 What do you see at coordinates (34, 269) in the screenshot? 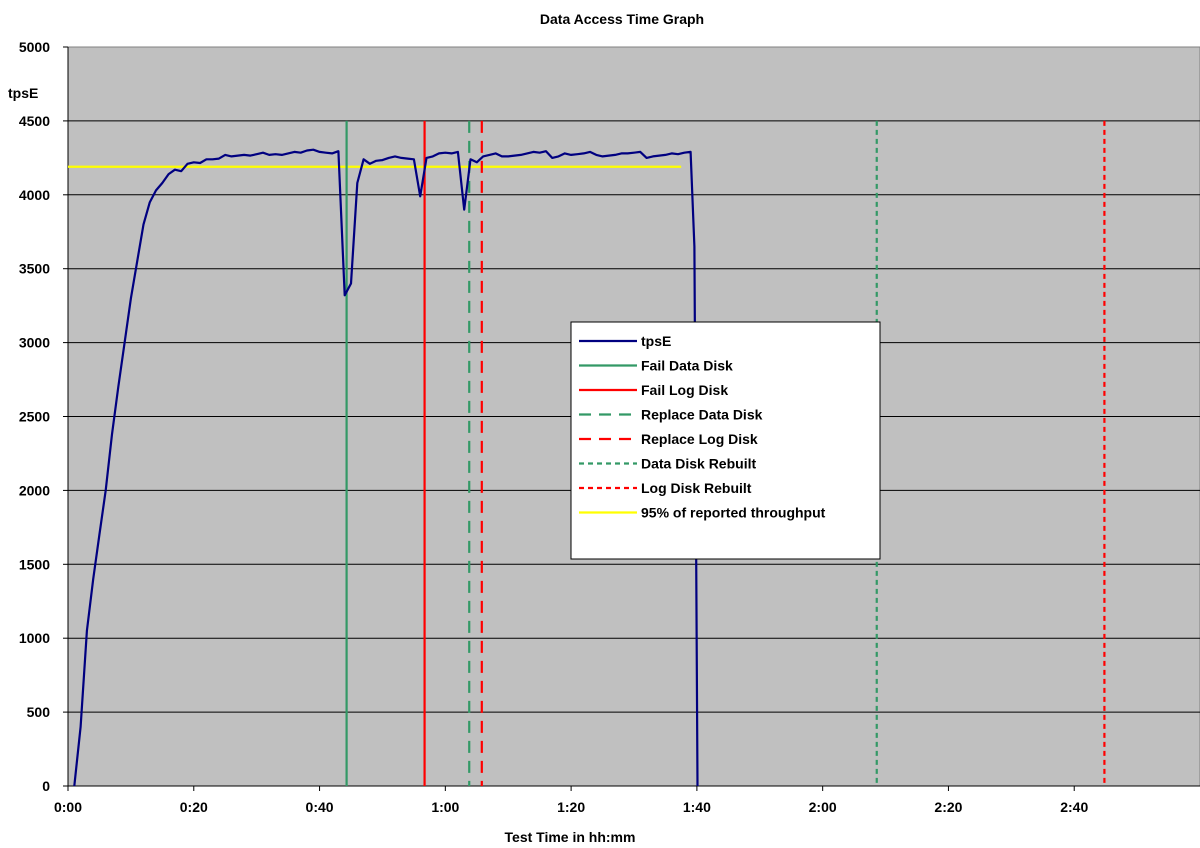
I see `y-tick-label: 3500` at bounding box center [34, 269].